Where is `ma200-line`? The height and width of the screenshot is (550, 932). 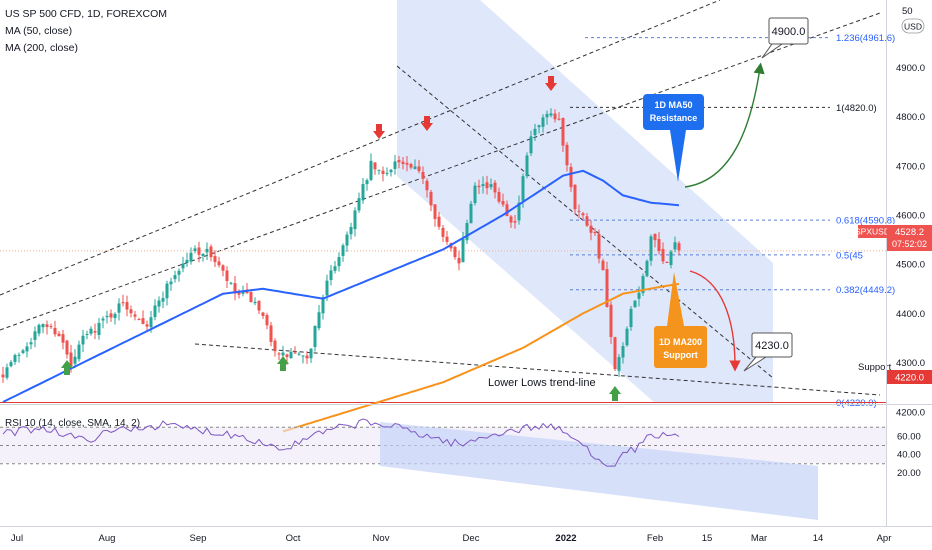
ma200-line is located at coordinates (481, 357).